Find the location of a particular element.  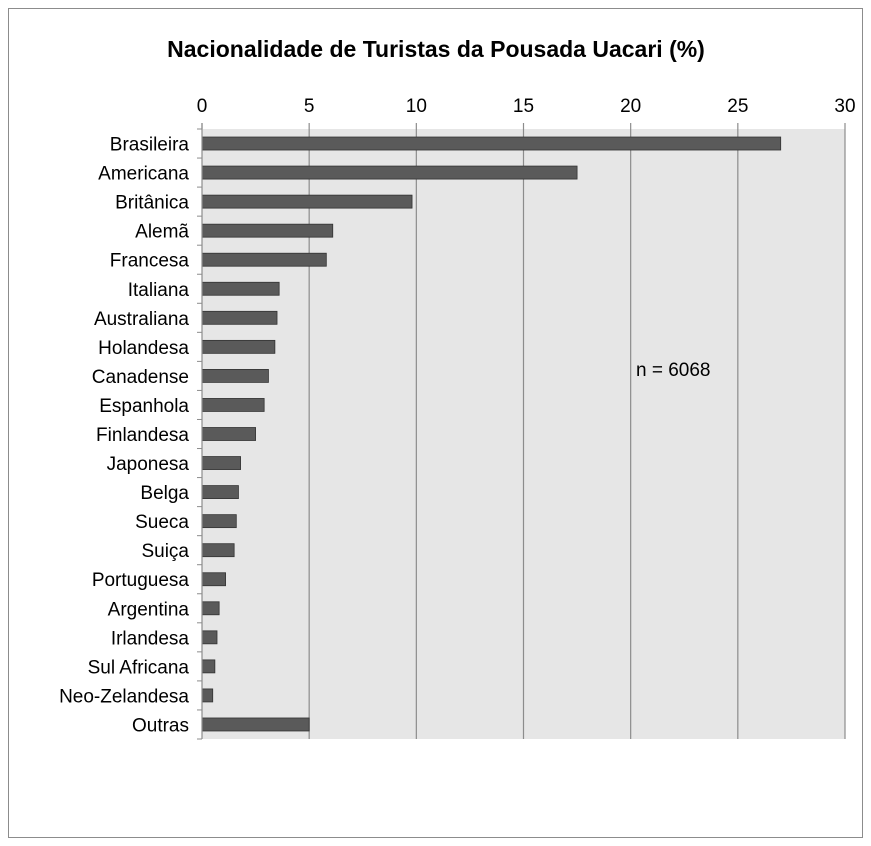

category-label: Americana is located at coordinates (143, 174).